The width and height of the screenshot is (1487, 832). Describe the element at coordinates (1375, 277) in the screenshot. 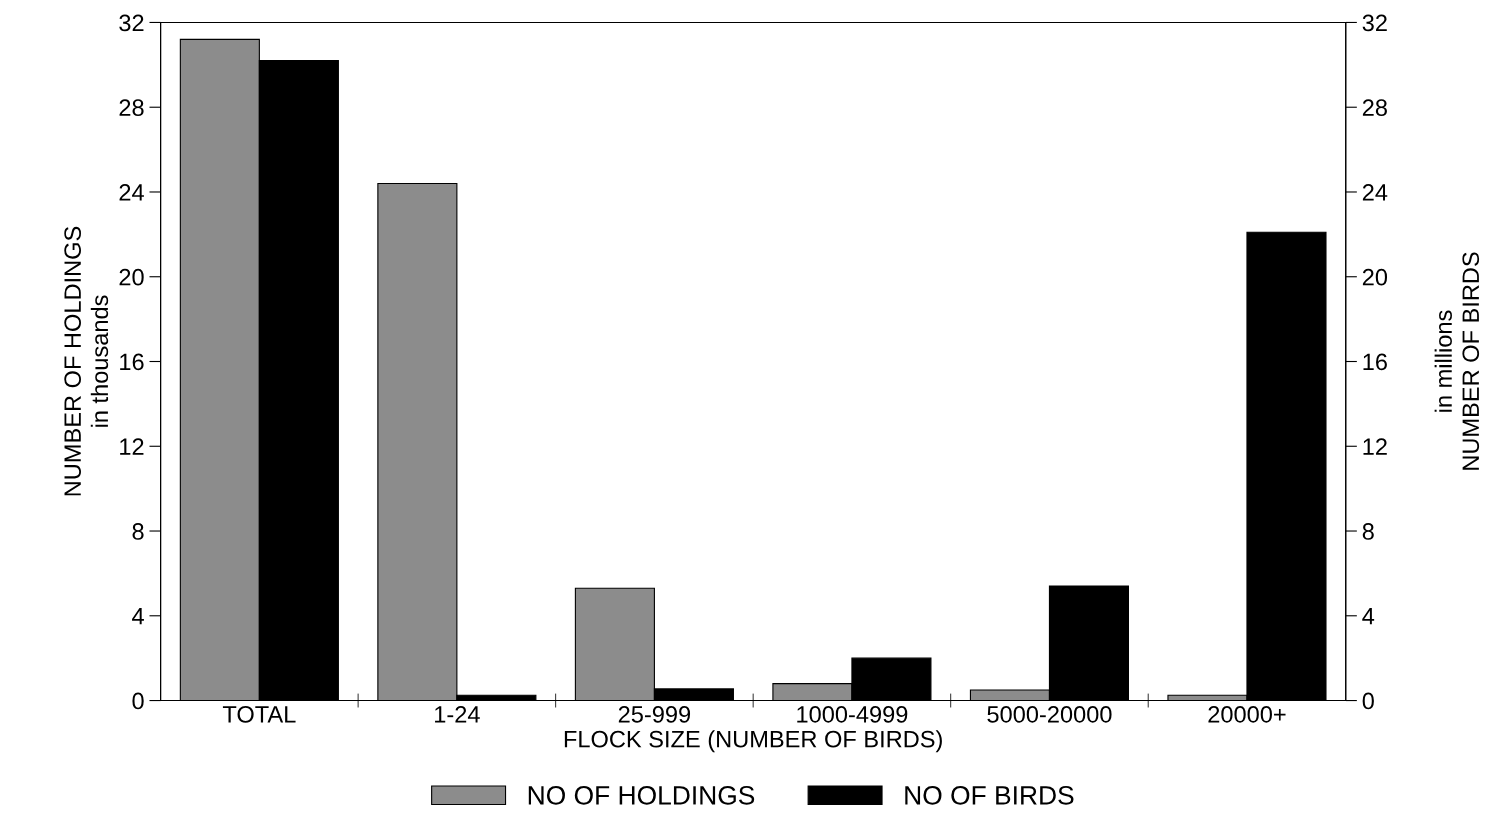

I see `y2-tick-label: 20` at that location.